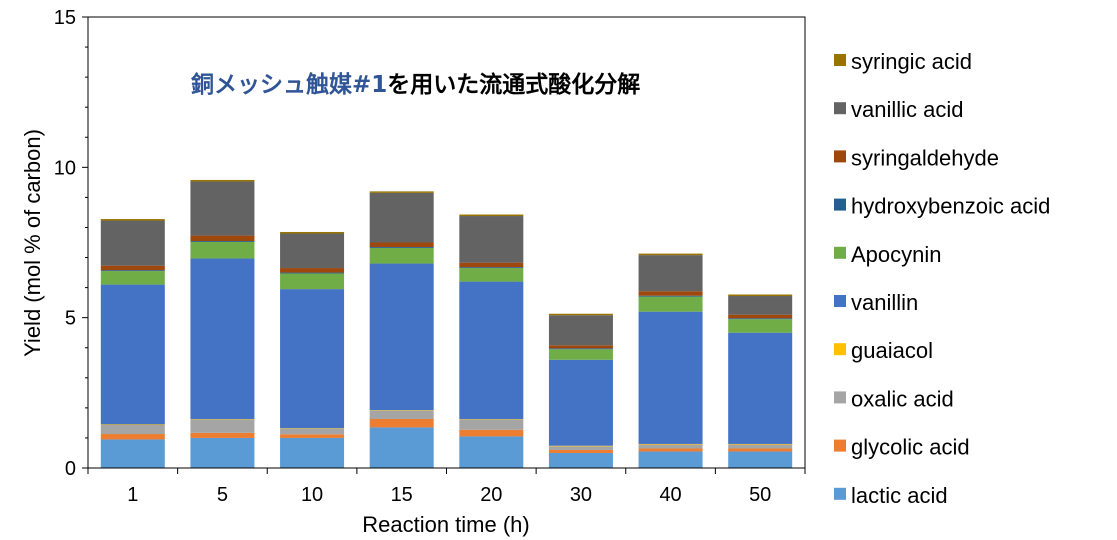  What do you see at coordinates (70, 469) in the screenshot?
I see `y-tick-label: 0` at bounding box center [70, 469].